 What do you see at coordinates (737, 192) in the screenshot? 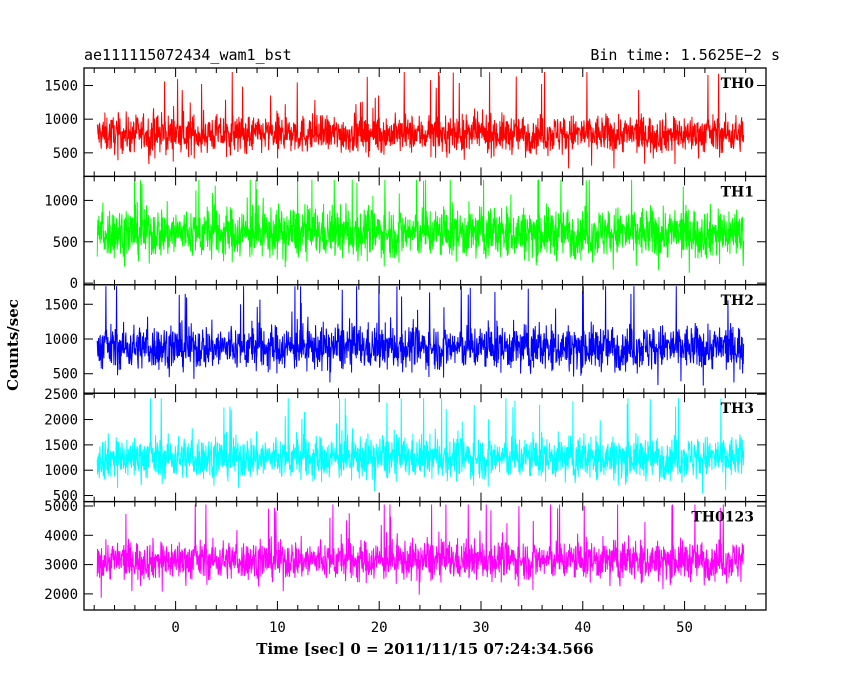
I see `panel-label-th1: TH1` at bounding box center [737, 192].